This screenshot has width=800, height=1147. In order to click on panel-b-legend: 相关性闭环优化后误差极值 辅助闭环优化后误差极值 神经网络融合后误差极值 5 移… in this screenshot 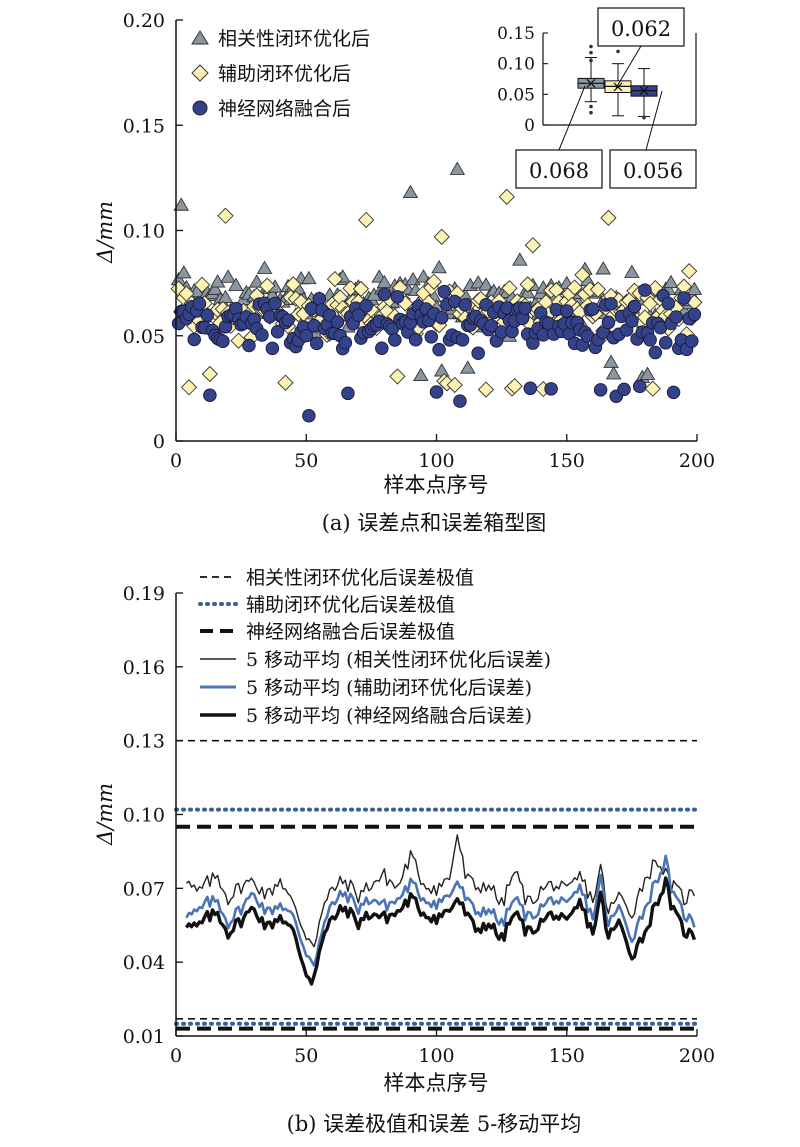, I will do `click(374, 647)`.